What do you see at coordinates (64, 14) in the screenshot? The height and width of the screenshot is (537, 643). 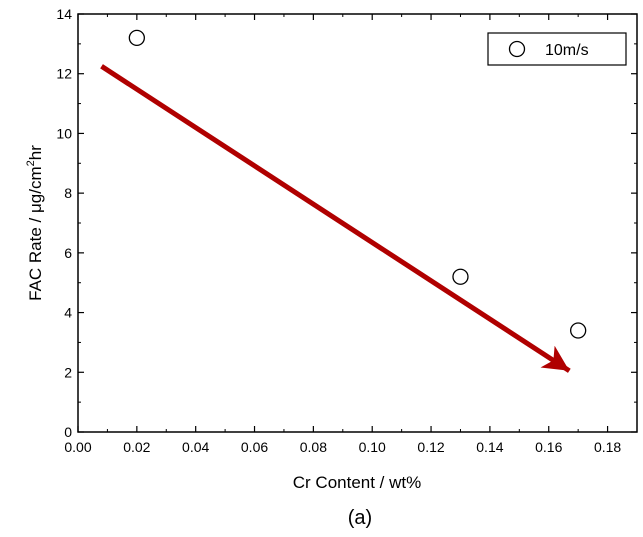 I see `y-tick-label: 14` at bounding box center [64, 14].